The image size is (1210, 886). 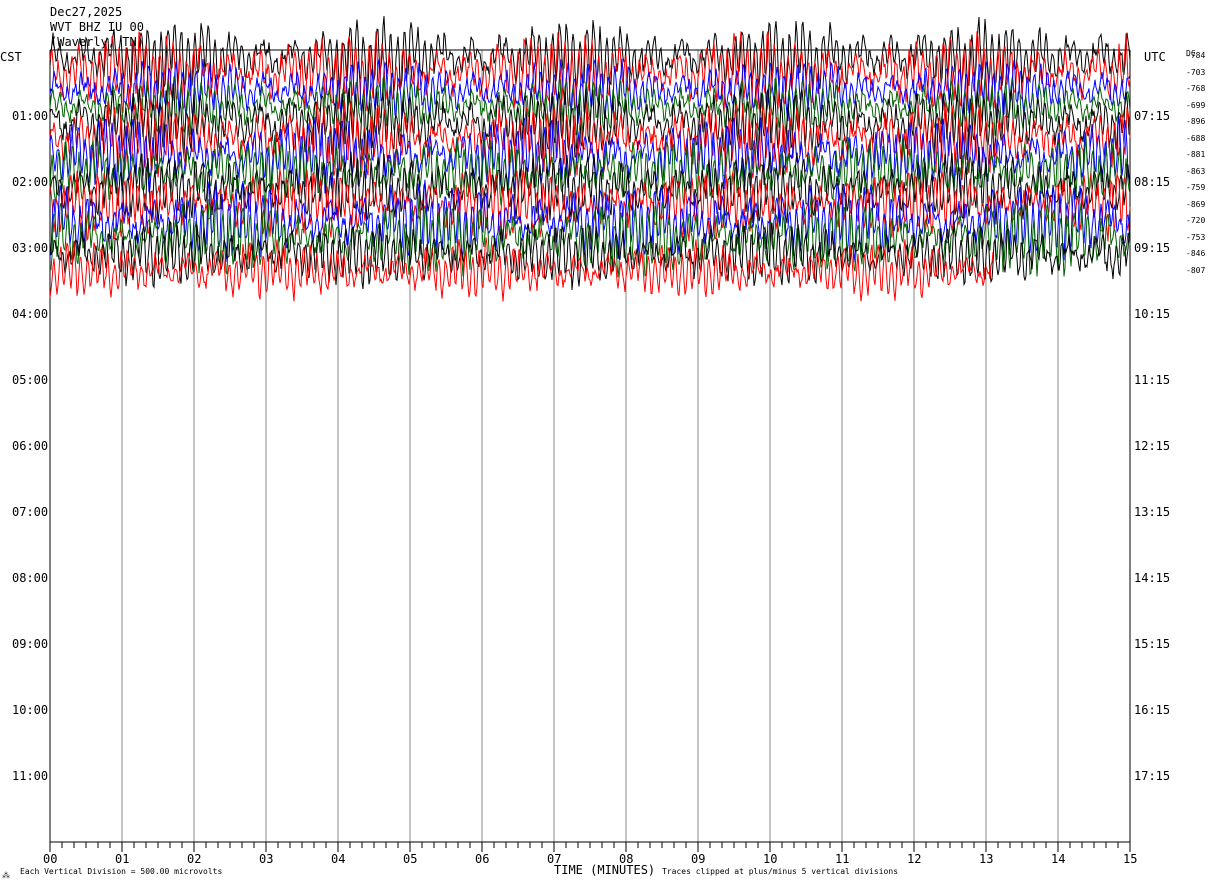 What do you see at coordinates (1196, 154) in the screenshot?
I see `dc-offset-label: -881` at bounding box center [1196, 154].